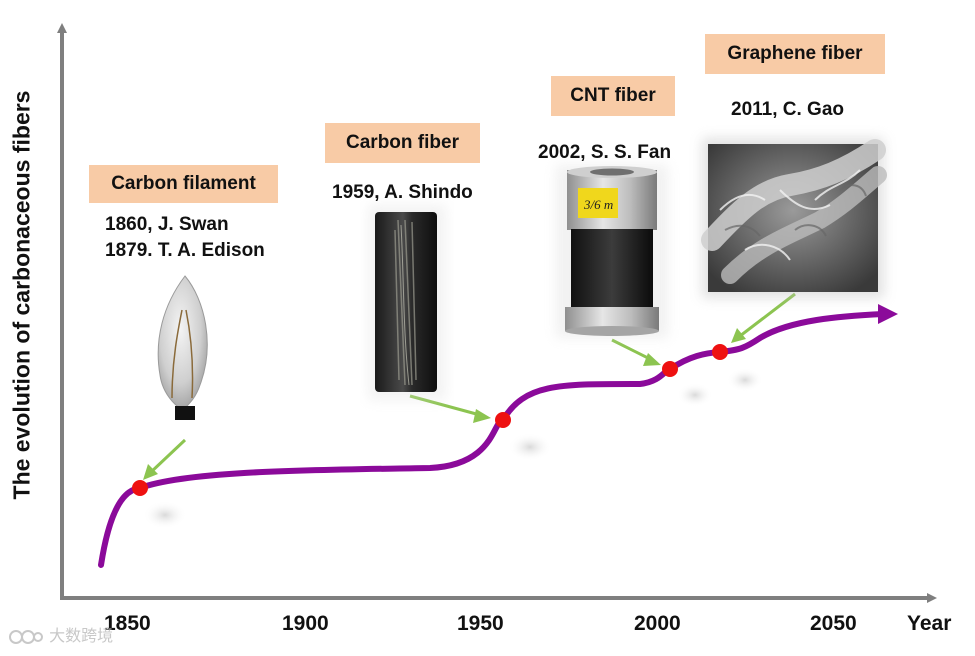 This screenshot has width=975, height=656. I want to click on graphene-fiber-micrograph, so click(794, 218).